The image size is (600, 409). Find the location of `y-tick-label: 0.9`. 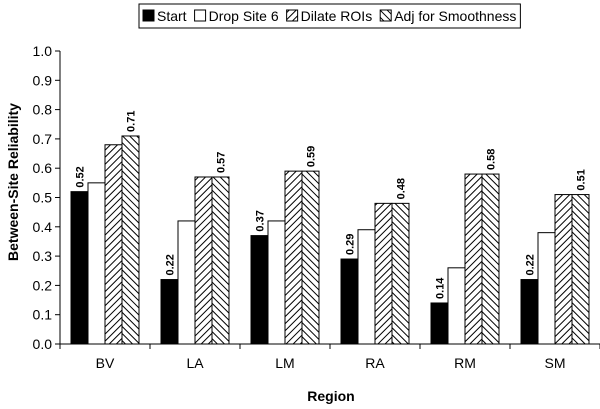

y-tick-label: 0.9 is located at coordinates (43, 80).